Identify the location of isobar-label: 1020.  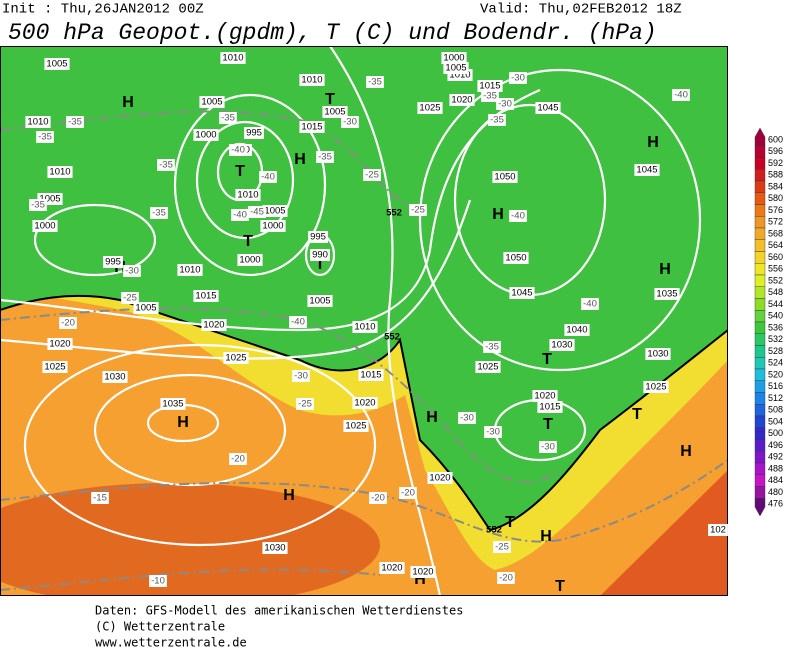
(422, 572).